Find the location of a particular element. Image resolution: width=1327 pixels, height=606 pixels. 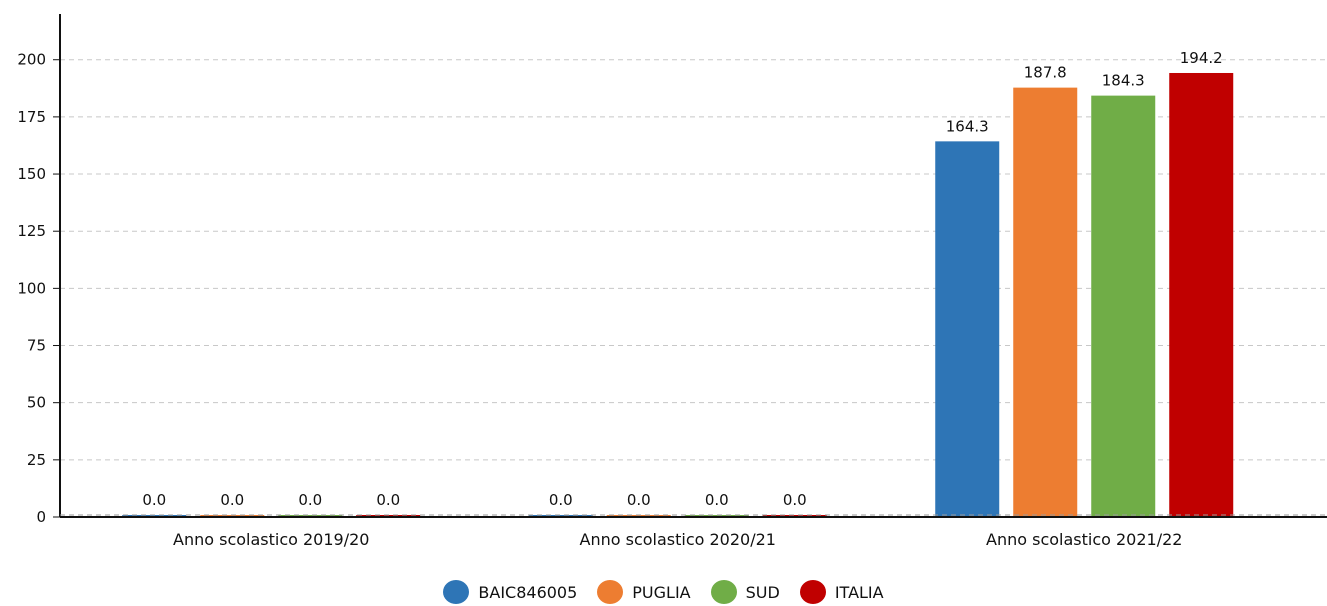

data-label: 184.3 is located at coordinates (1123, 81).